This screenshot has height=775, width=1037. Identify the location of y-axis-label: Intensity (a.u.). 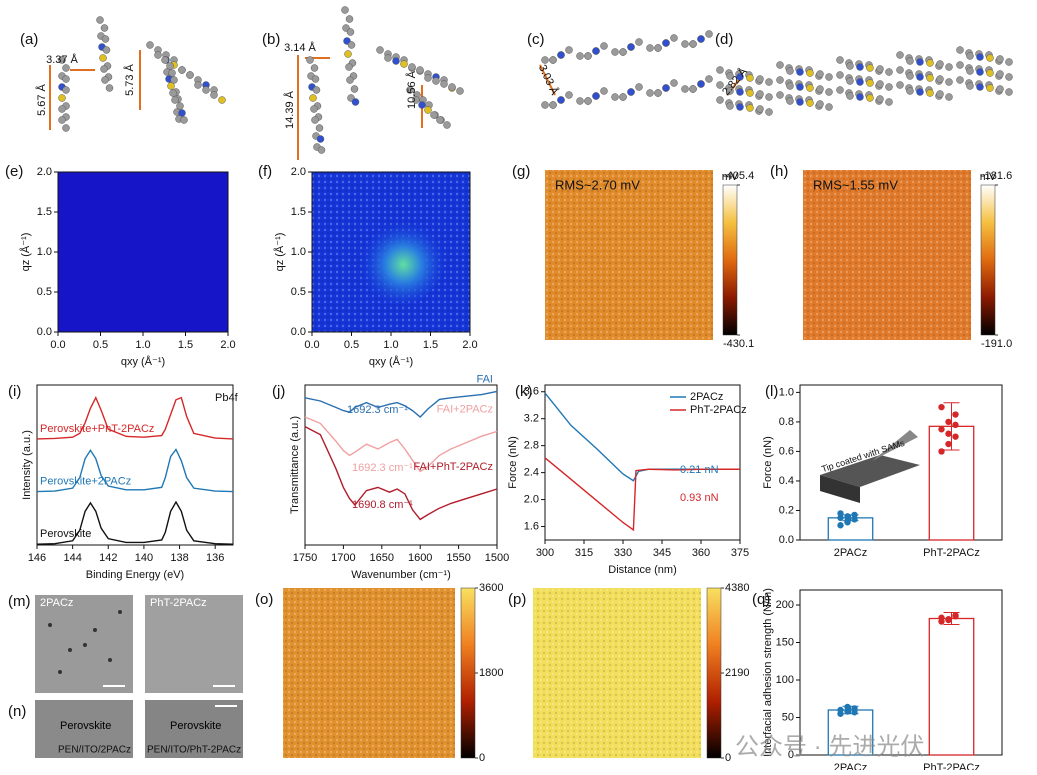
(27, 465).